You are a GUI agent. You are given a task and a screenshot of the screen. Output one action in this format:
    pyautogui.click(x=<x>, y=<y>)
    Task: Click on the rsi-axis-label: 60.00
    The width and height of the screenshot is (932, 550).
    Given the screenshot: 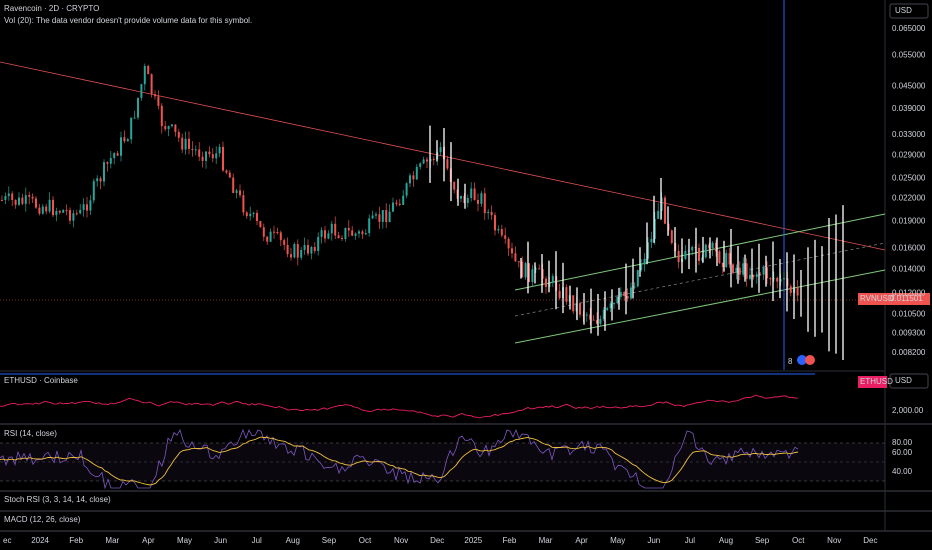 What is the action you would take?
    pyautogui.click(x=902, y=452)
    